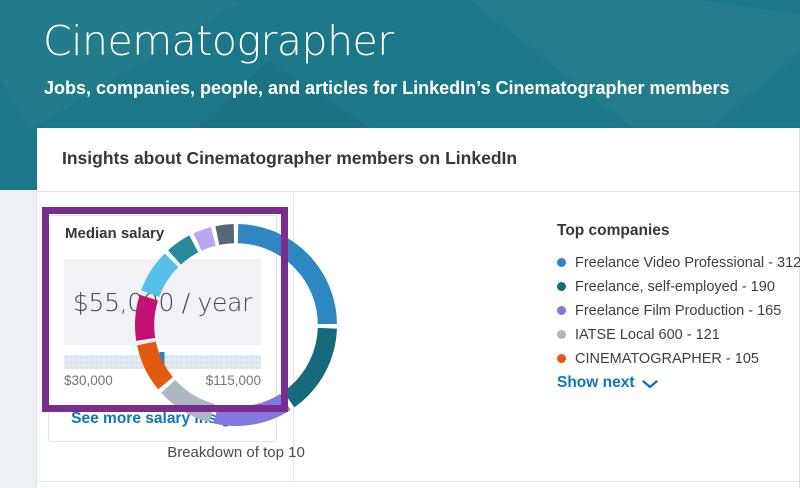  I want to click on legend-item-label: IATSE Local 600 - 121, so click(647, 334).